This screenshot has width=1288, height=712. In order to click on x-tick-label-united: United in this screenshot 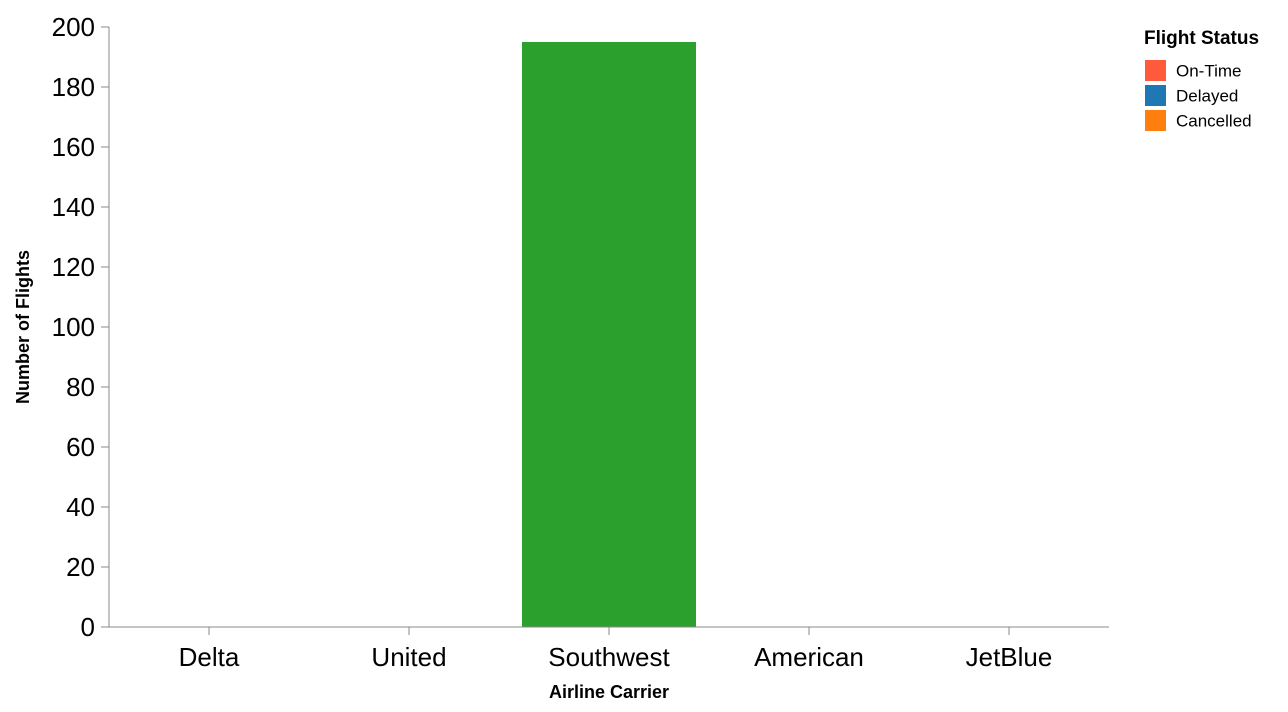, I will do `click(408, 657)`.